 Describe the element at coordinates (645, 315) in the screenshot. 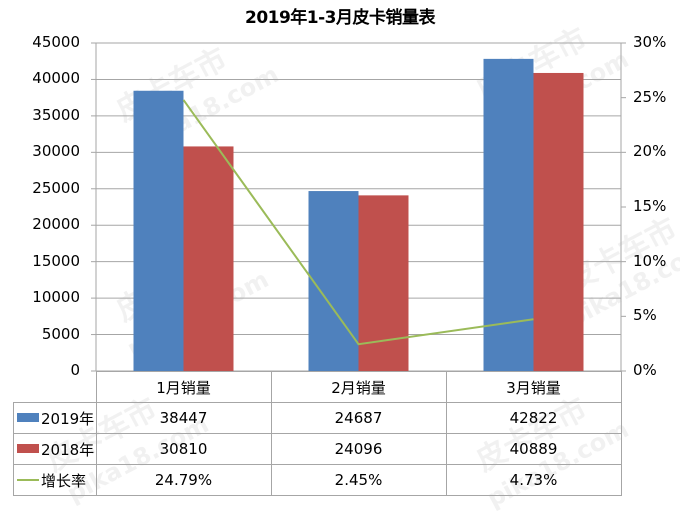

I see `y2-tick-label: 5%` at that location.